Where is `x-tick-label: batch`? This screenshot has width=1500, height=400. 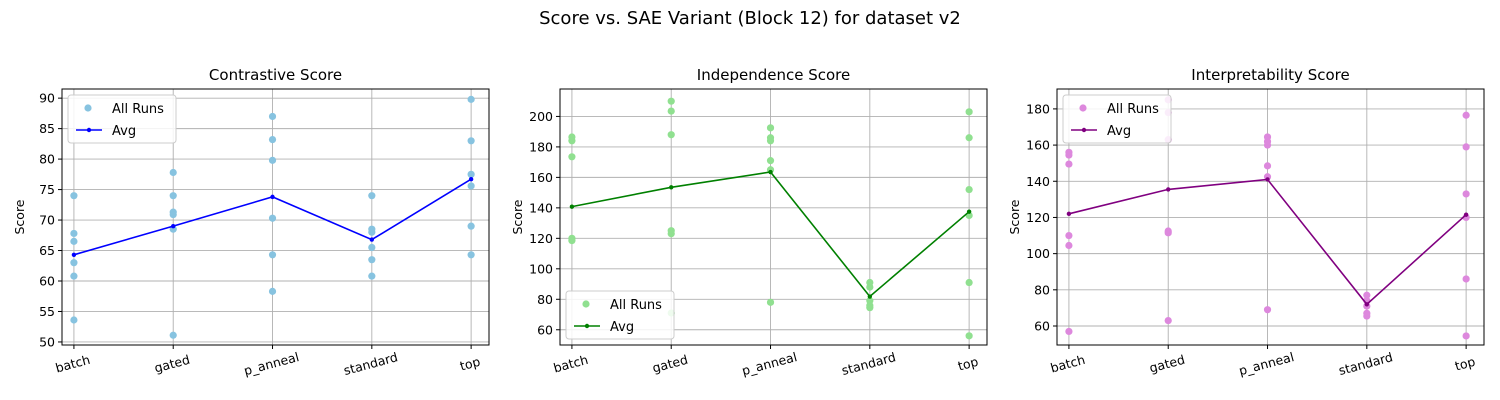 x-tick-label: batch is located at coordinates (73, 364).